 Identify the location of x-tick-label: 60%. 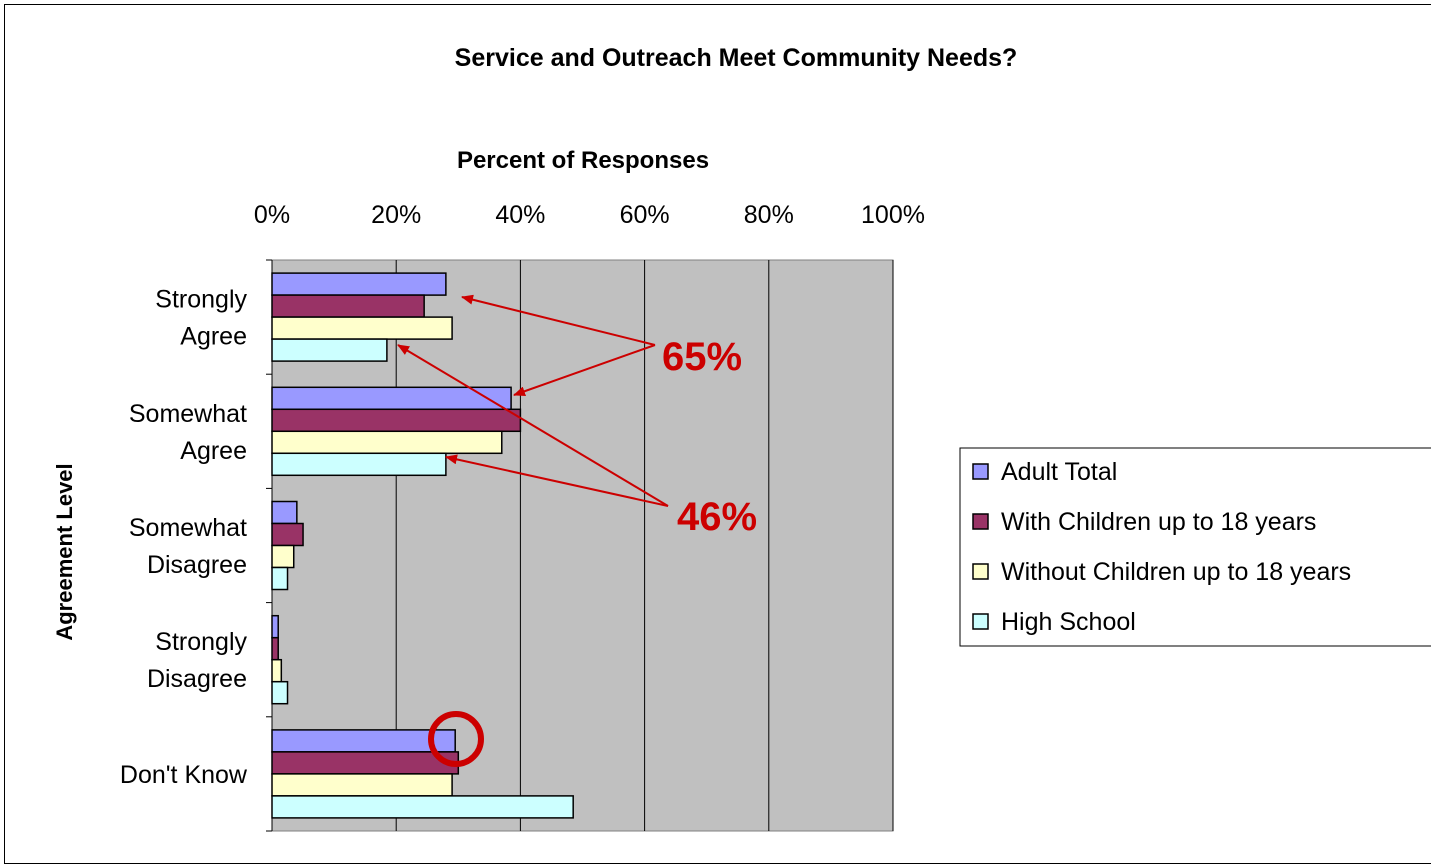
(645, 215).